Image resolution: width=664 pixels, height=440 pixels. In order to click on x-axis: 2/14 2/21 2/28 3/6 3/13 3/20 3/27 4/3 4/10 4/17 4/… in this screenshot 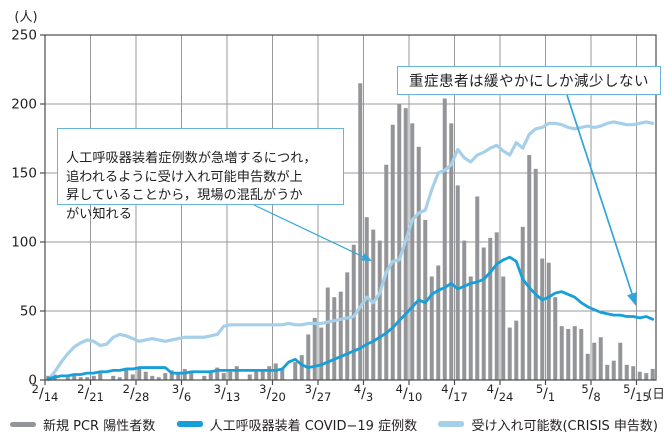, I will do `click(348, 392)`.